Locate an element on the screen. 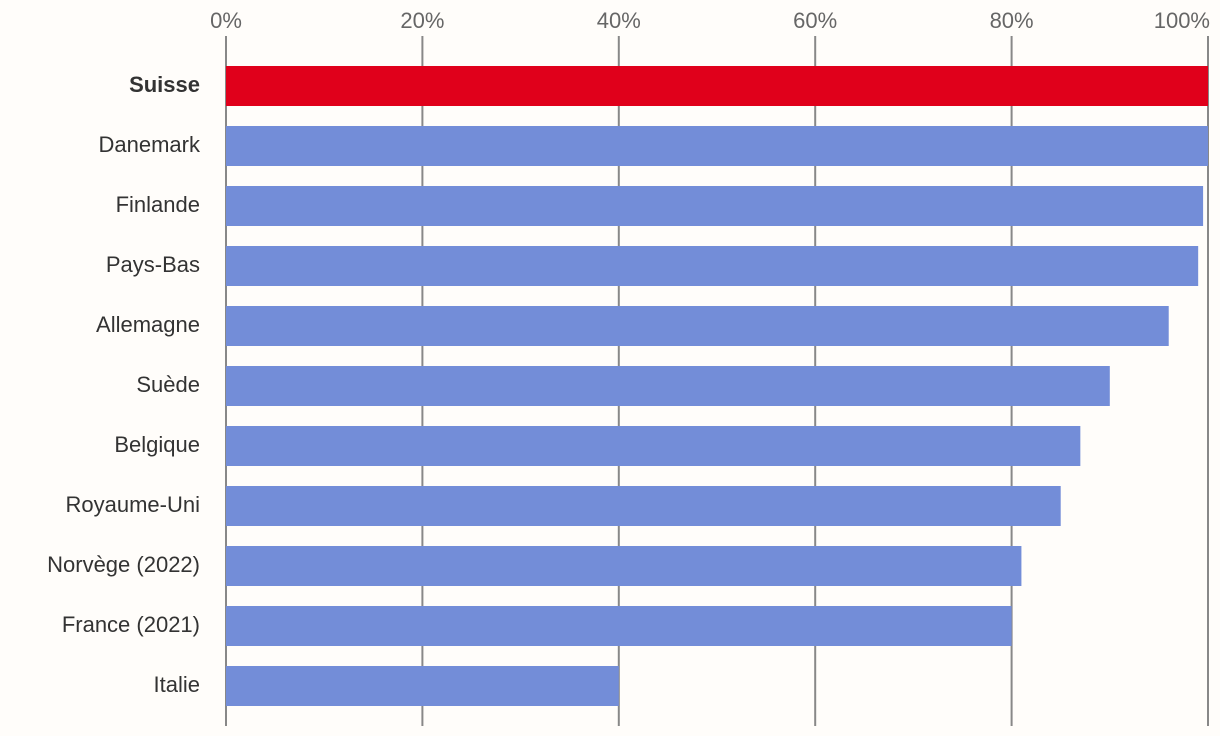 The width and height of the screenshot is (1220, 736). y-tick-label: Norvège (2022) is located at coordinates (123, 564).